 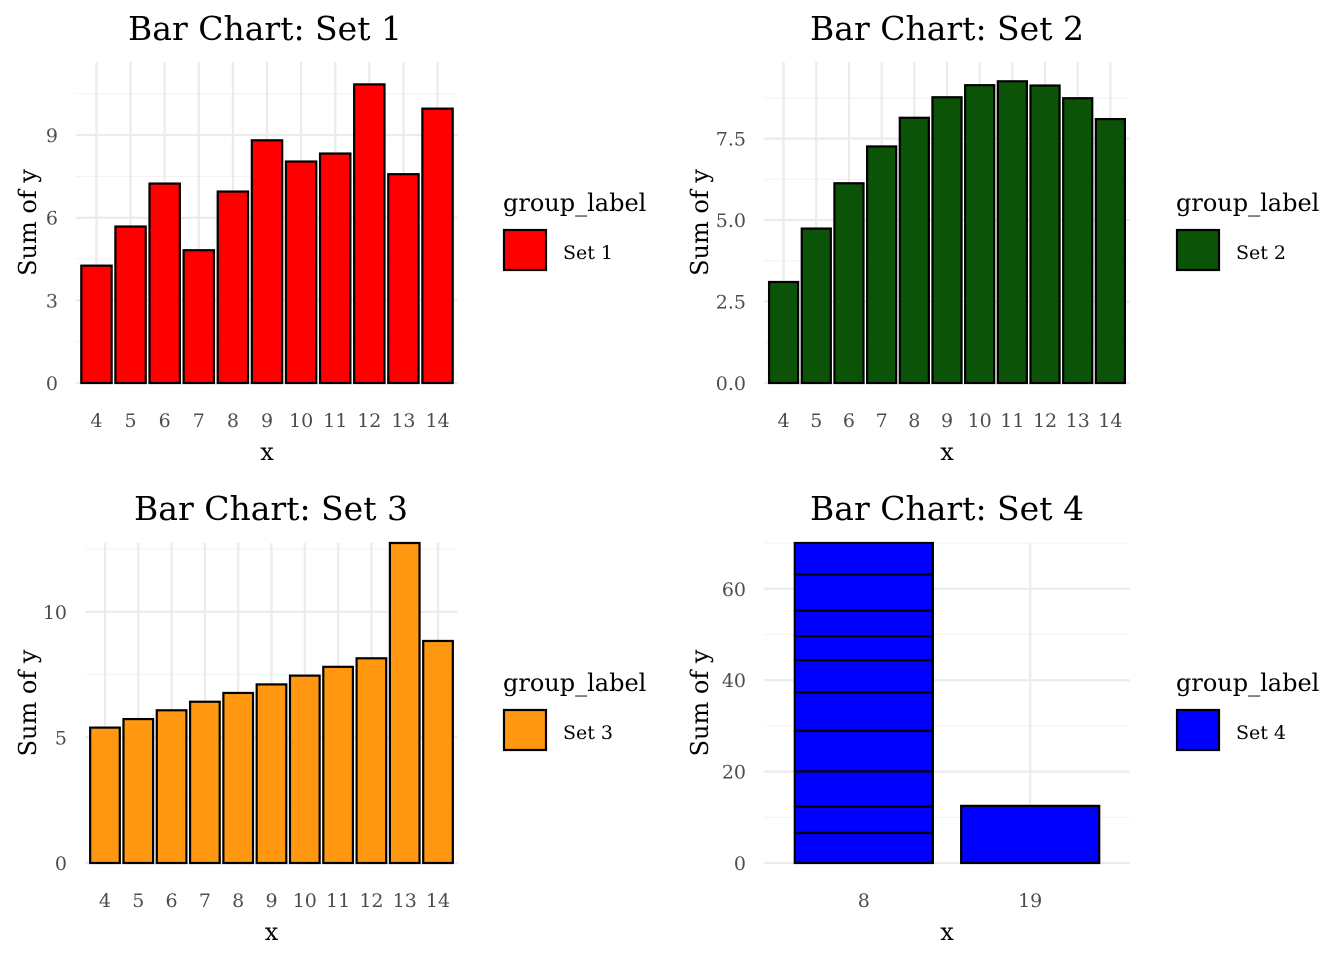 What do you see at coordinates (1261, 253) in the screenshot?
I see `legend-label: Set 2` at bounding box center [1261, 253].